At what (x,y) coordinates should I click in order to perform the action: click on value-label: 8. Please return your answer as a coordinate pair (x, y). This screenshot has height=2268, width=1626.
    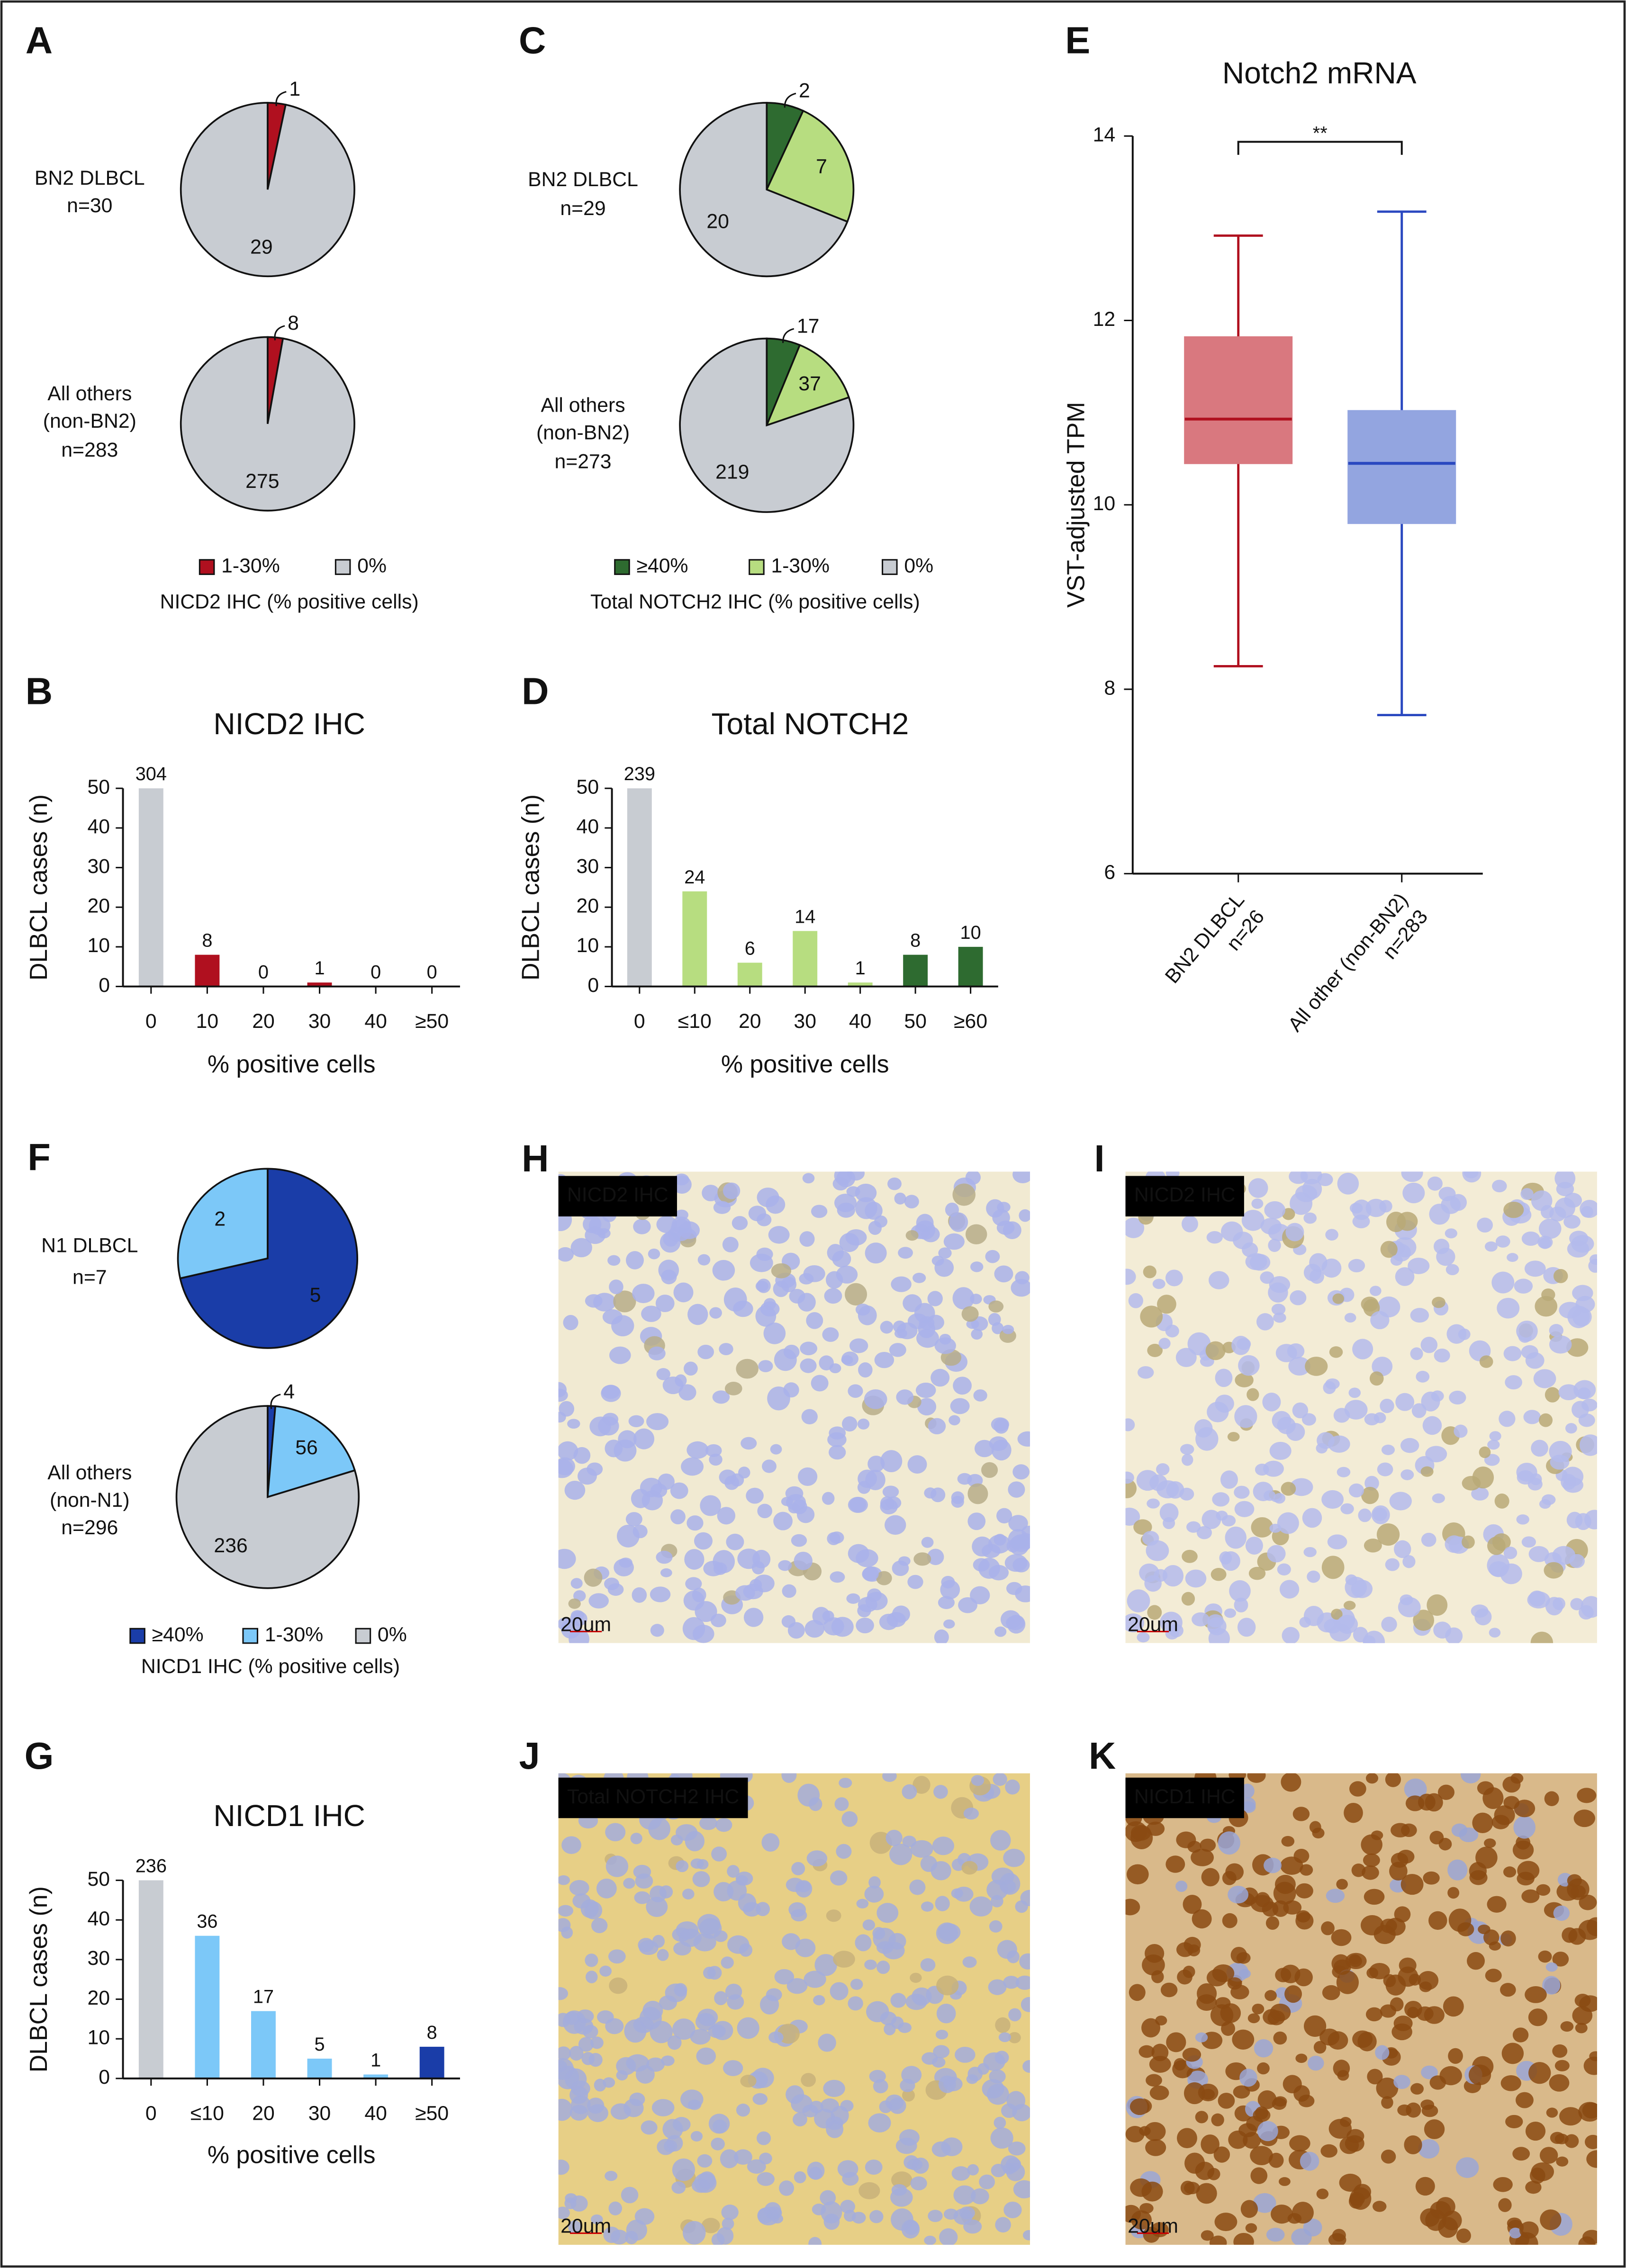
    Looking at the image, I should click on (432, 2032).